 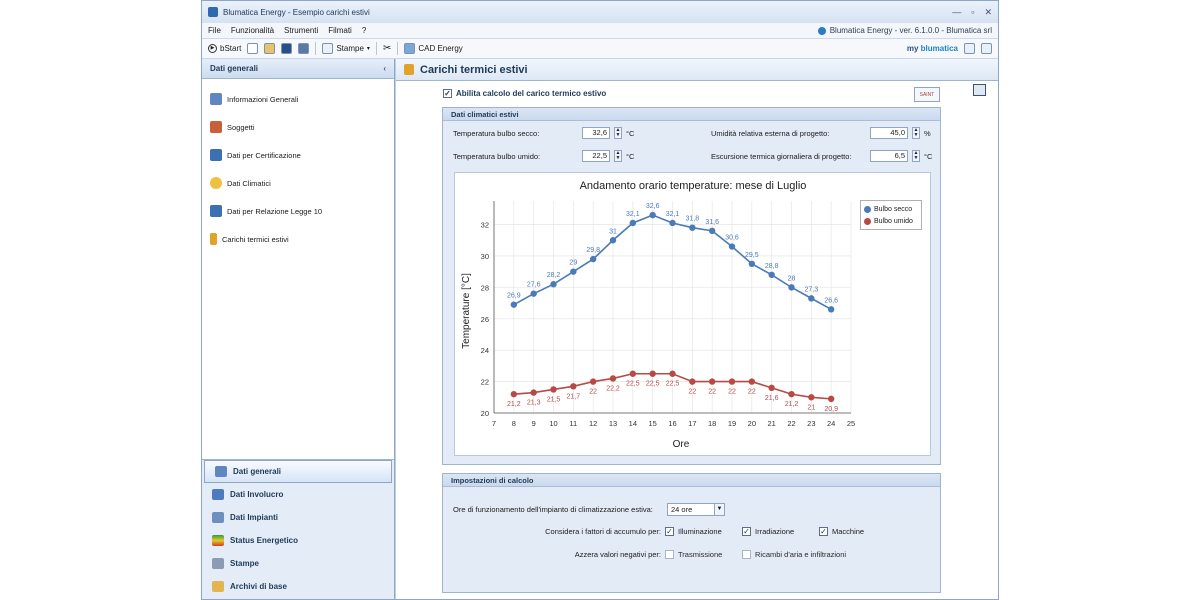 What do you see at coordinates (842, 531) in the screenshot?
I see `macchine-checkbox: ✓ Macchine` at bounding box center [842, 531].